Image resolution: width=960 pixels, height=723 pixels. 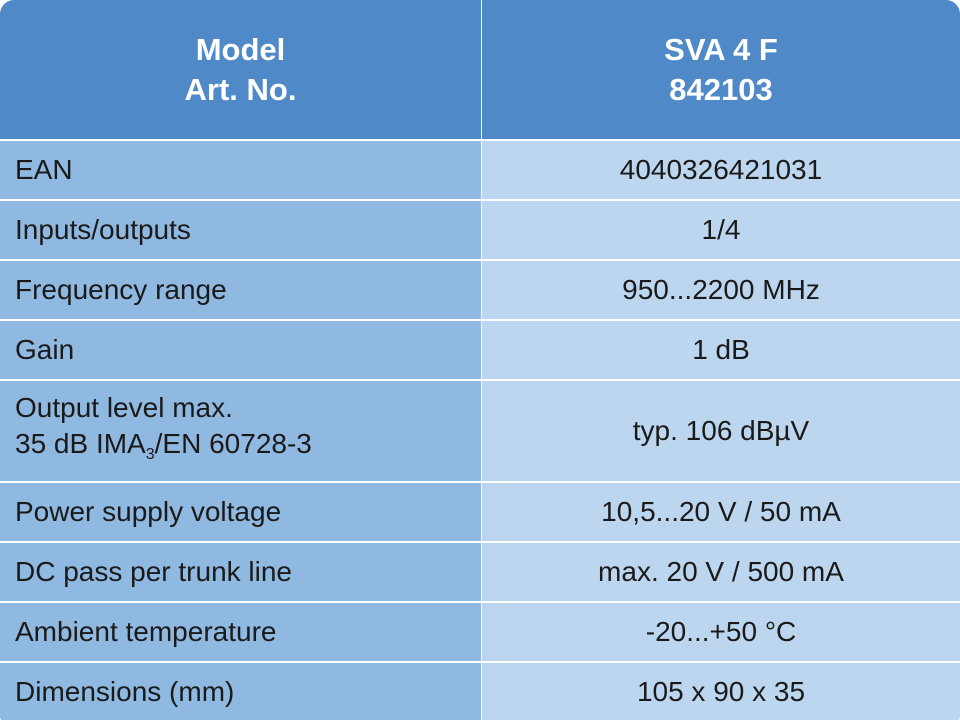 I want to click on label-subscript: 3, so click(x=150, y=454).